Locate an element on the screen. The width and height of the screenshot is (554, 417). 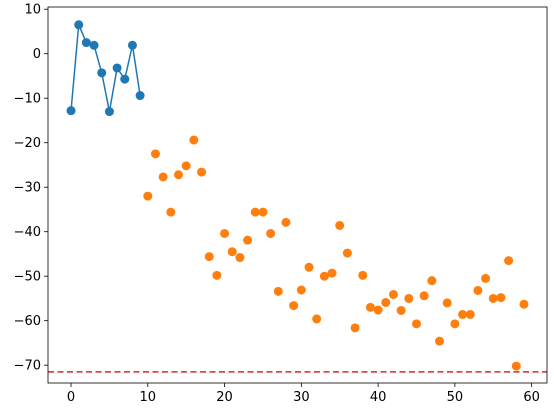
x-tick-label: 50 is located at coordinates (455, 397).